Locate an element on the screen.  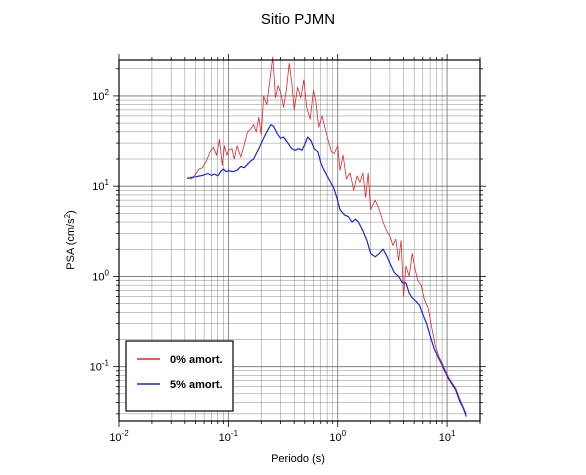
y-tick-label: 10¹ is located at coordinates (100, 185).